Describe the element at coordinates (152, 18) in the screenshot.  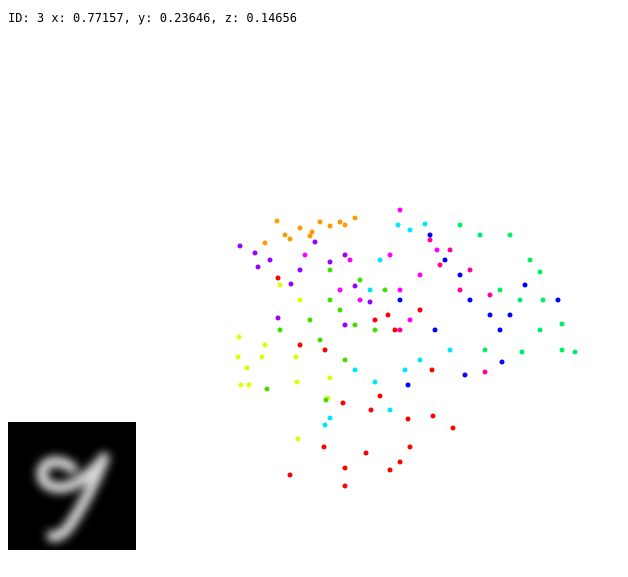
I see `point-info: ID: 3 x: 0.77157, y: 0.23646, z: 0.14656` at that location.